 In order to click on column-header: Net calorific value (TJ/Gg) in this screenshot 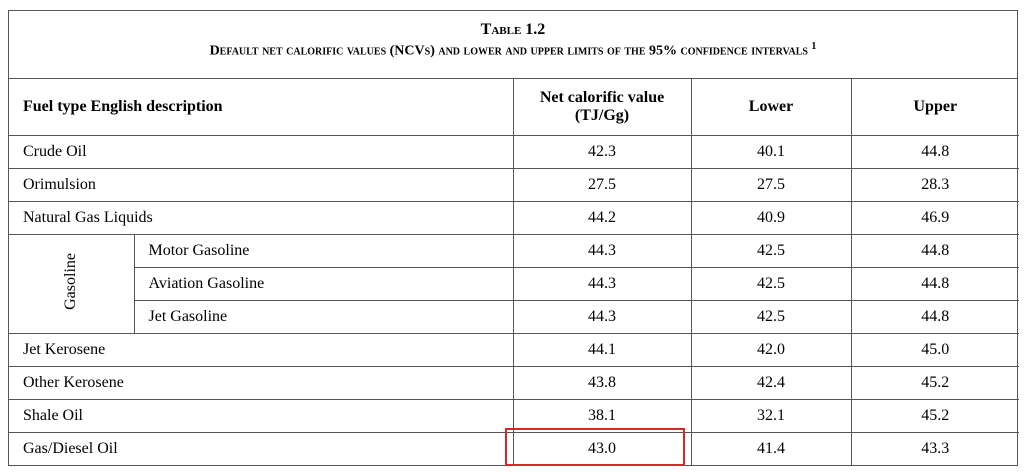, I will do `click(602, 107)`.